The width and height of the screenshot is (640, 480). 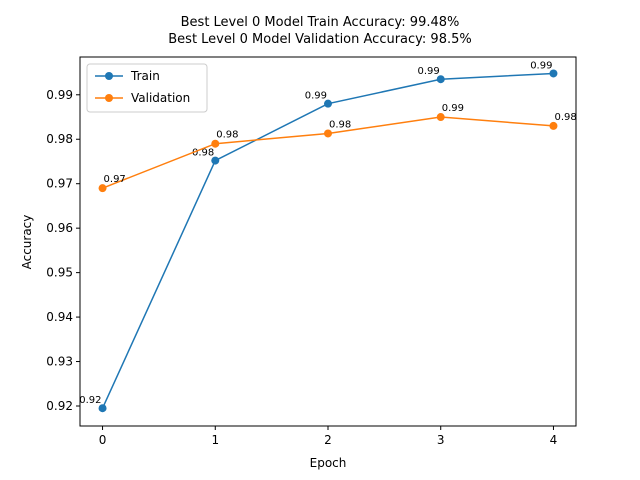 I want to click on y-tick-label: 0.92, so click(x=59, y=406).